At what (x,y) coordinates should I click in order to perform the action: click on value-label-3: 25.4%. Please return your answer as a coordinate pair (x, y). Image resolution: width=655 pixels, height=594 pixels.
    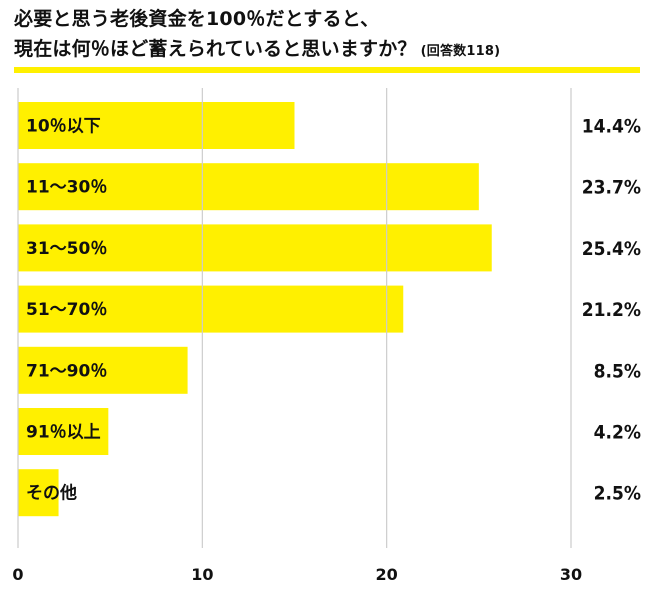
    Looking at the image, I should click on (611, 249).